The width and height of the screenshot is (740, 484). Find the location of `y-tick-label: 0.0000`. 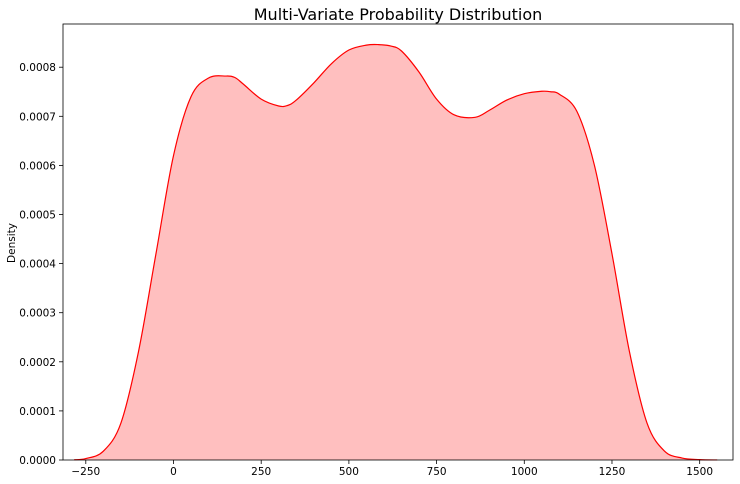

y-tick-label: 0.0000 is located at coordinates (37, 461).